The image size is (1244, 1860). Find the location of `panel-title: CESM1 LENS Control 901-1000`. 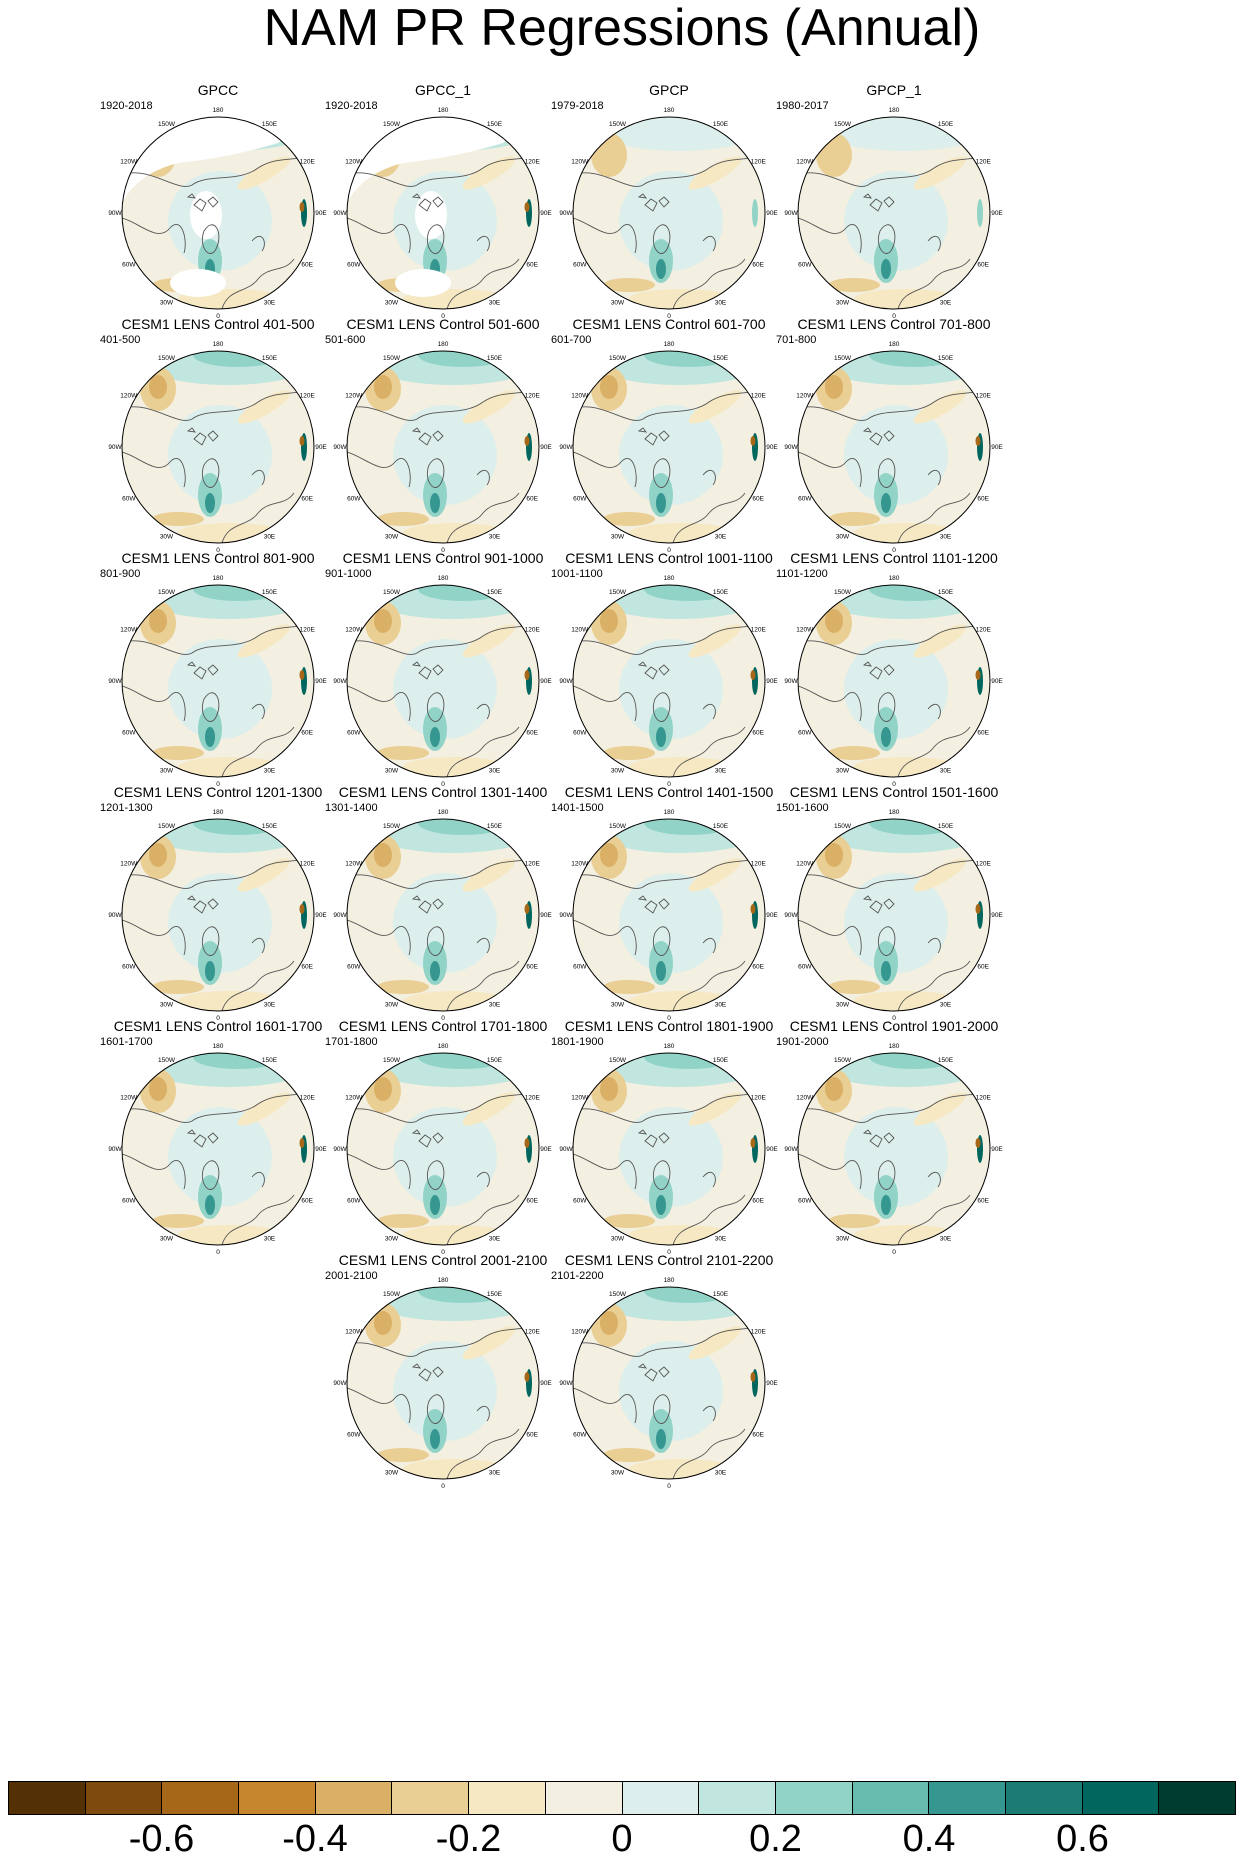

panel-title: CESM1 LENS Control 901-1000 is located at coordinates (443, 558).